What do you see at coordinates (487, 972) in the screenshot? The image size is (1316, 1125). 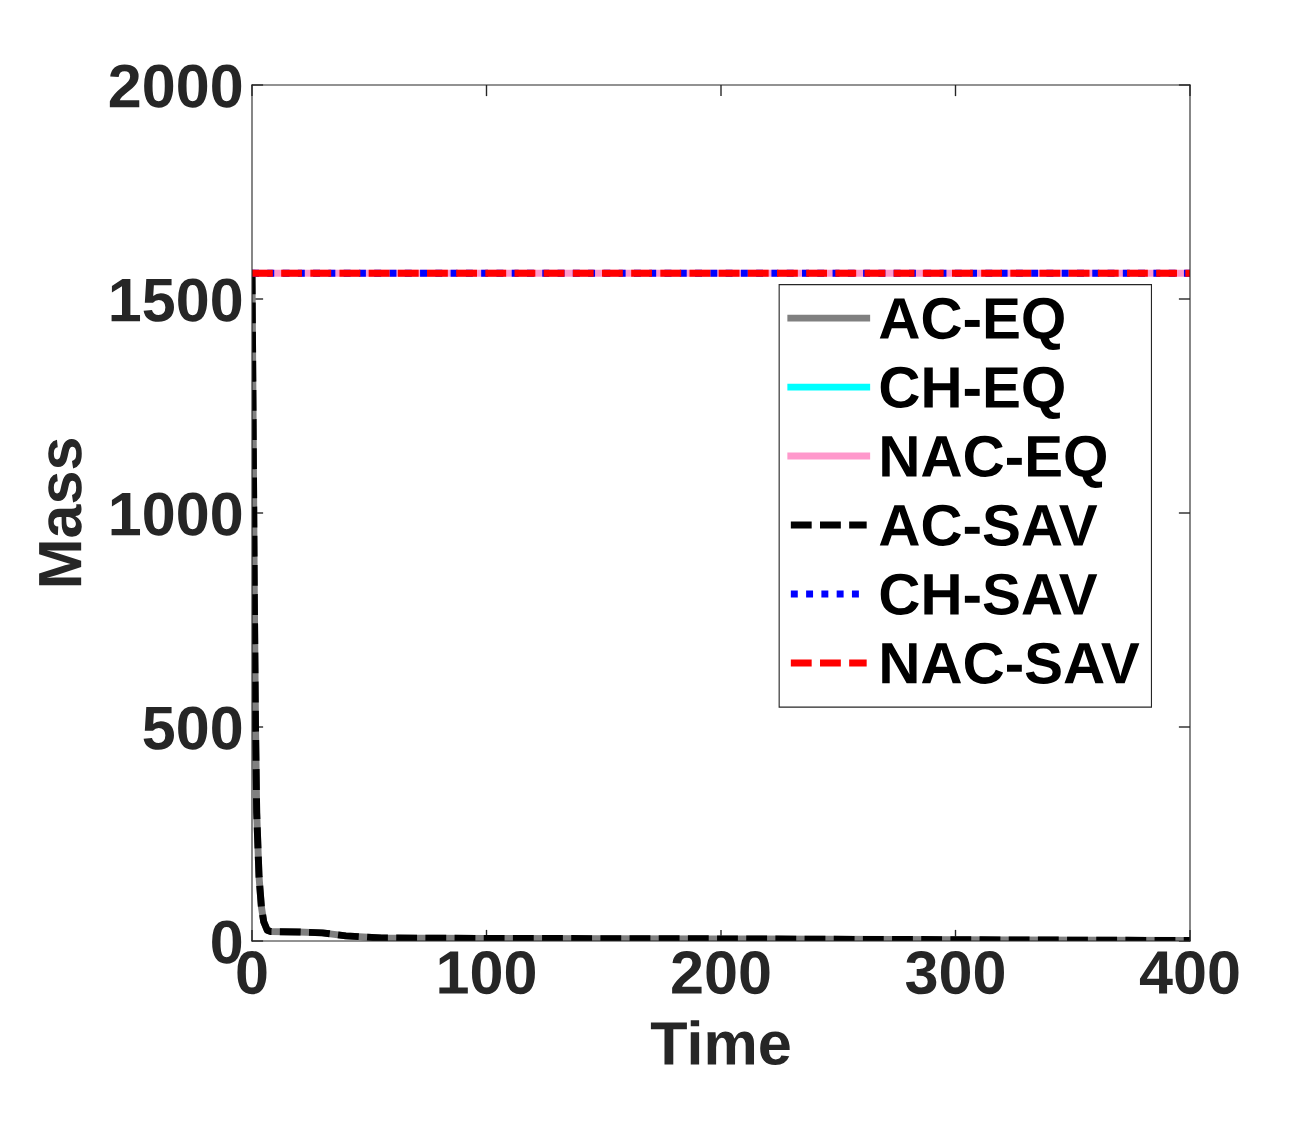 I see `x-tick-label: 100` at bounding box center [487, 972].